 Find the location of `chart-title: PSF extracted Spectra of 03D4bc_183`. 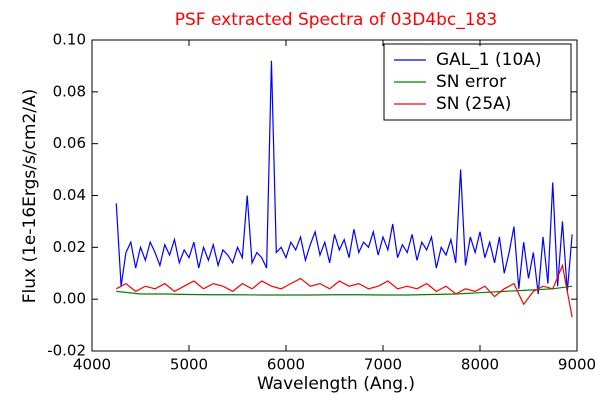

chart-title: PSF extracted Spectra of 03D4bc_183 is located at coordinates (336, 20).